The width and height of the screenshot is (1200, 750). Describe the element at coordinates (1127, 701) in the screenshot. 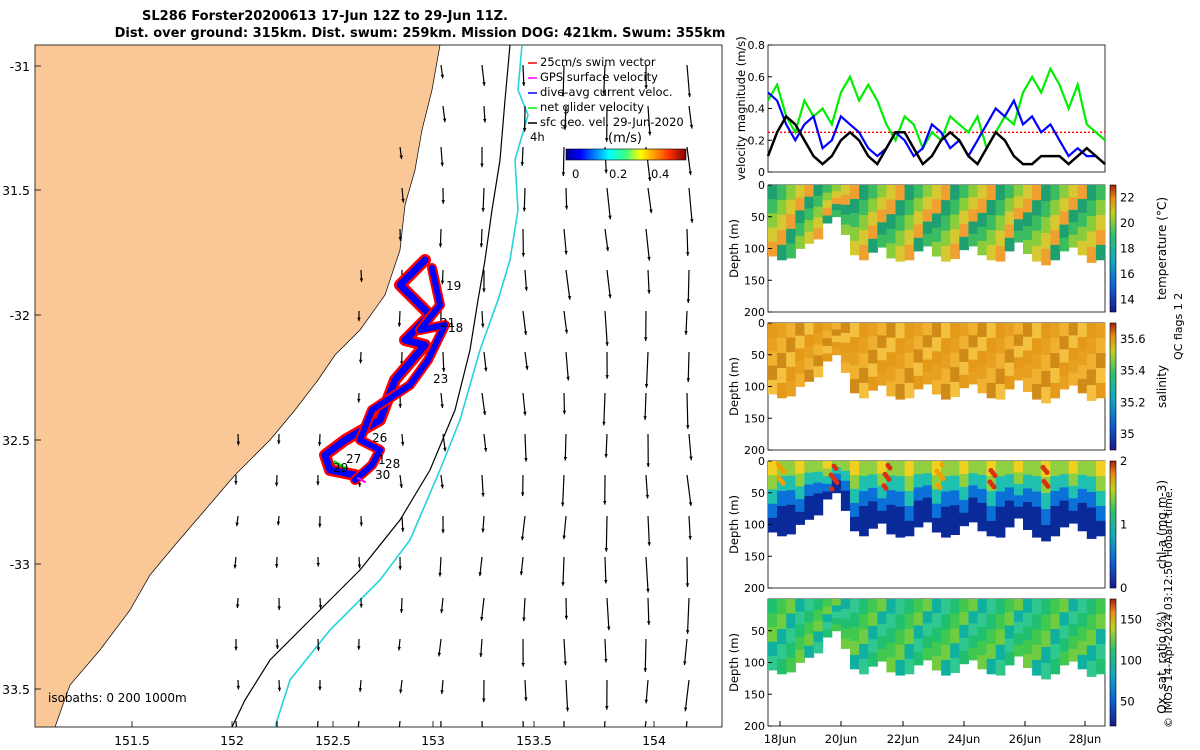

I see `colorbar-tick-label: 50` at that location.